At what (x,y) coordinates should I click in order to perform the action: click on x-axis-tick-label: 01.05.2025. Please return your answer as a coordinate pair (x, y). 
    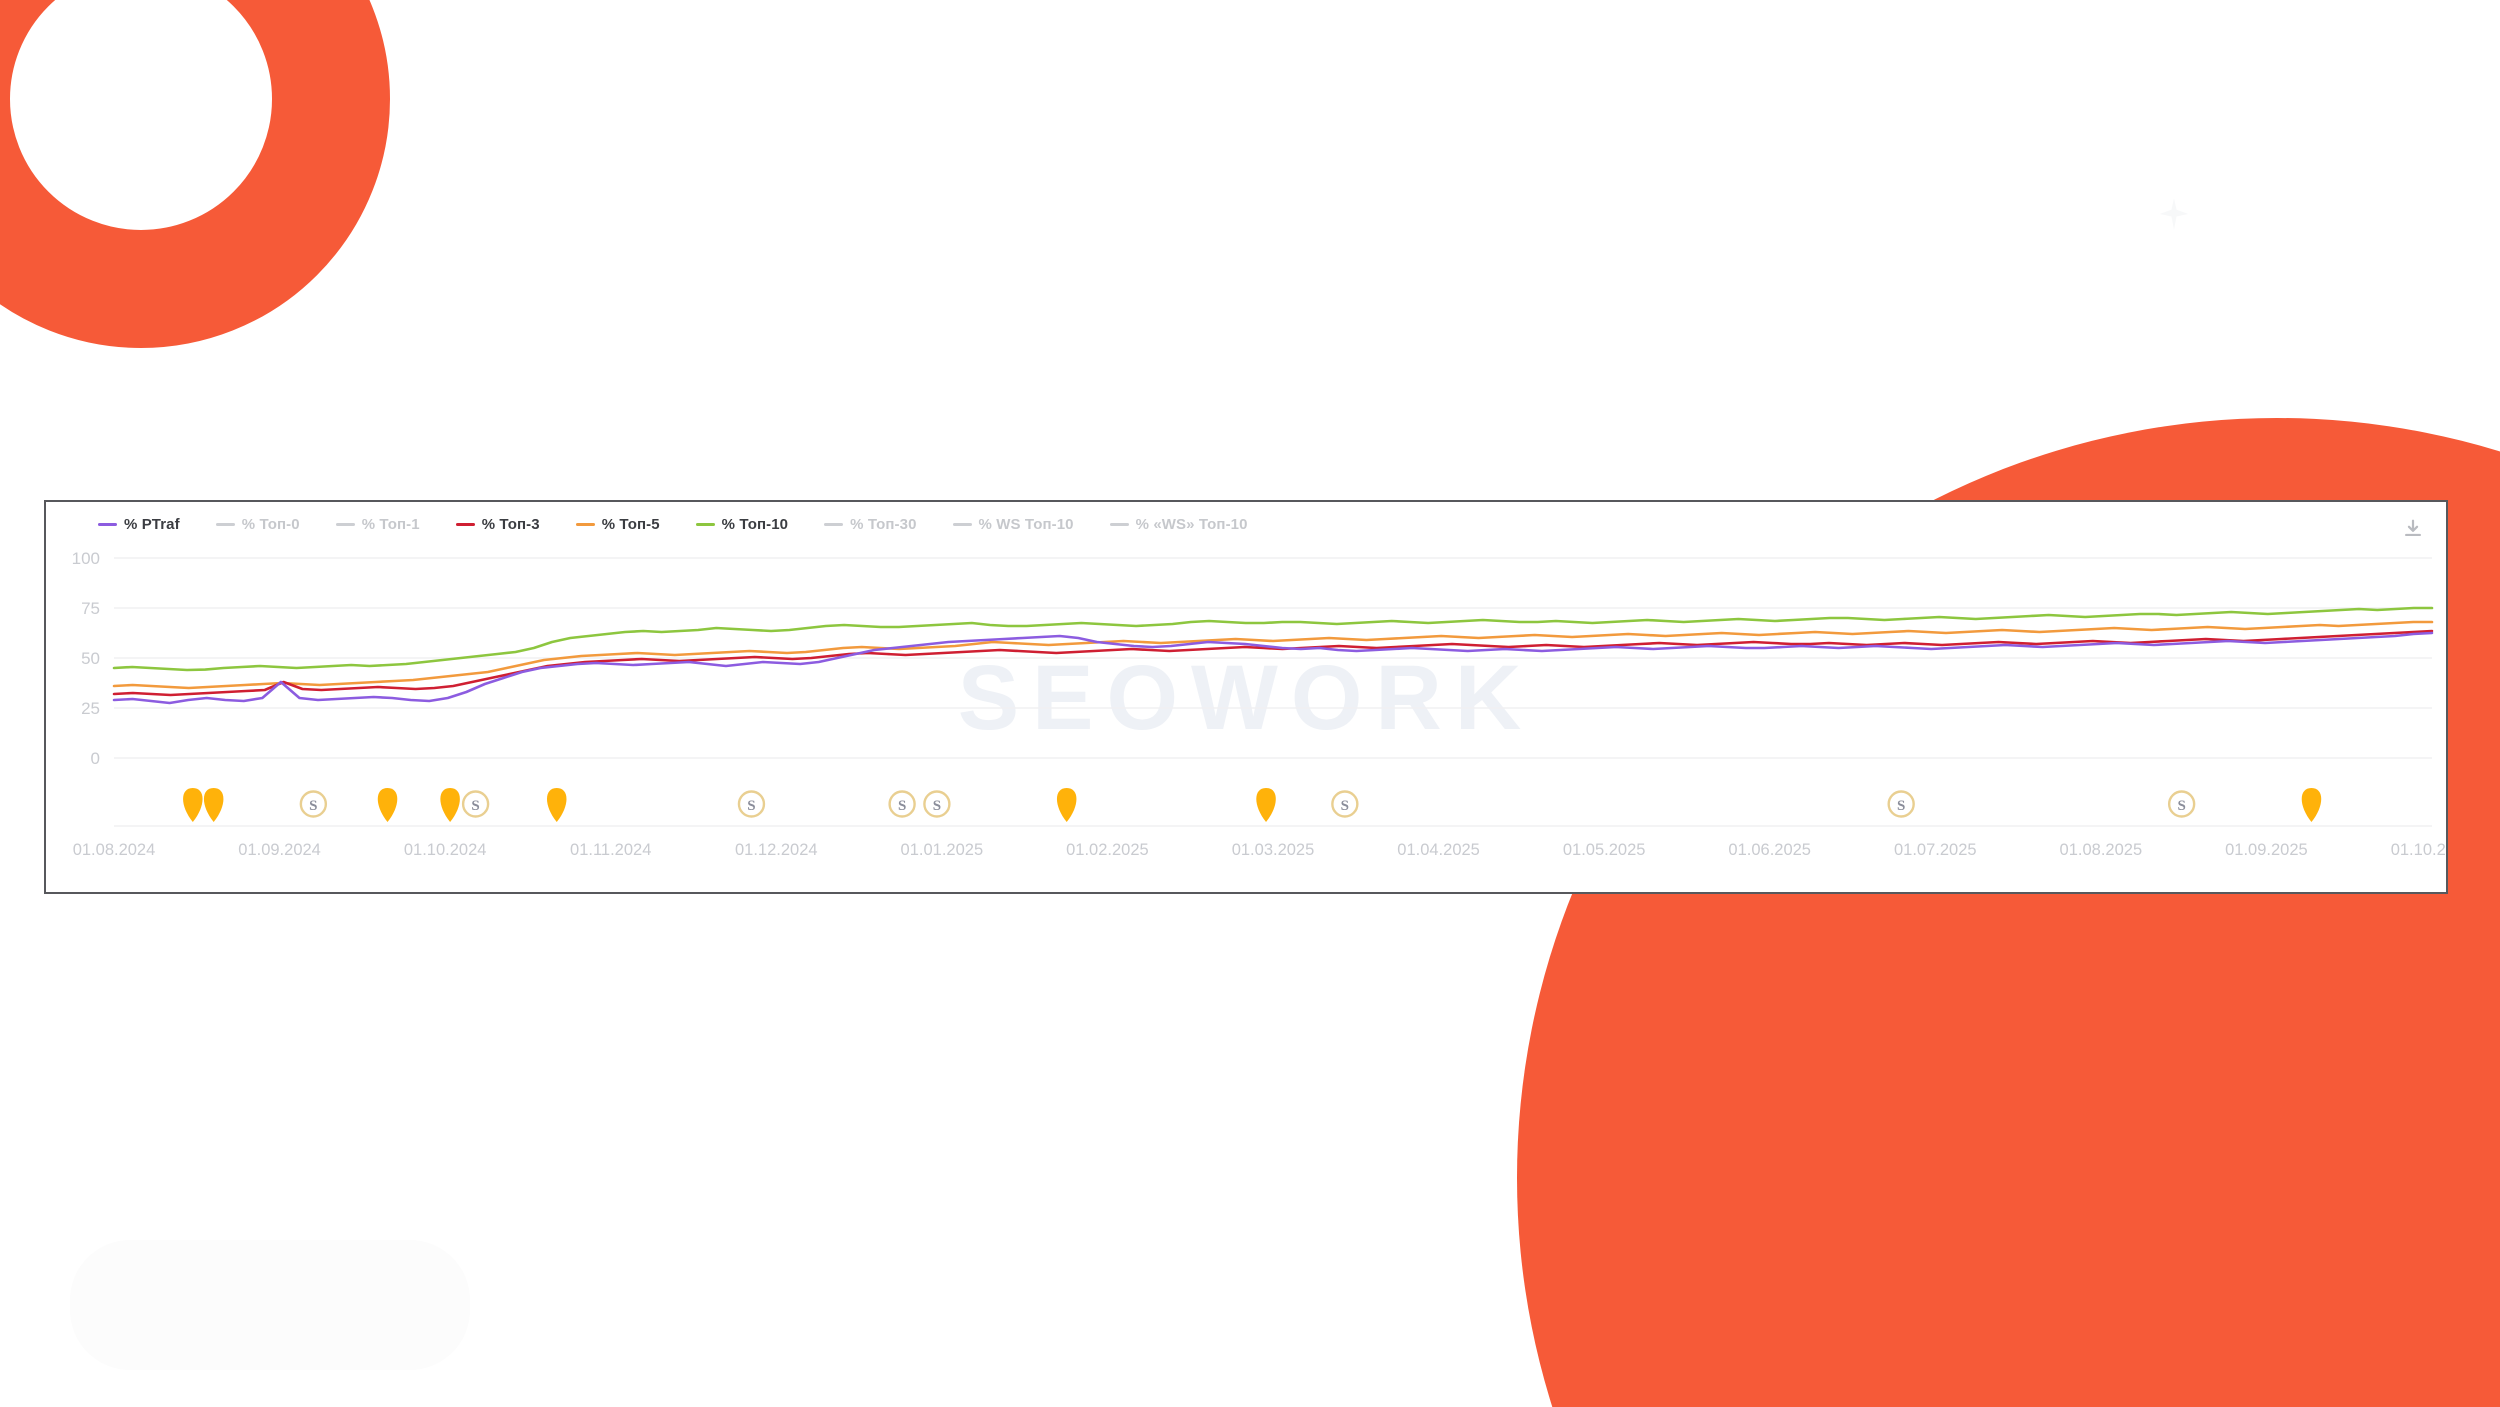
    Looking at the image, I should click on (1604, 850).